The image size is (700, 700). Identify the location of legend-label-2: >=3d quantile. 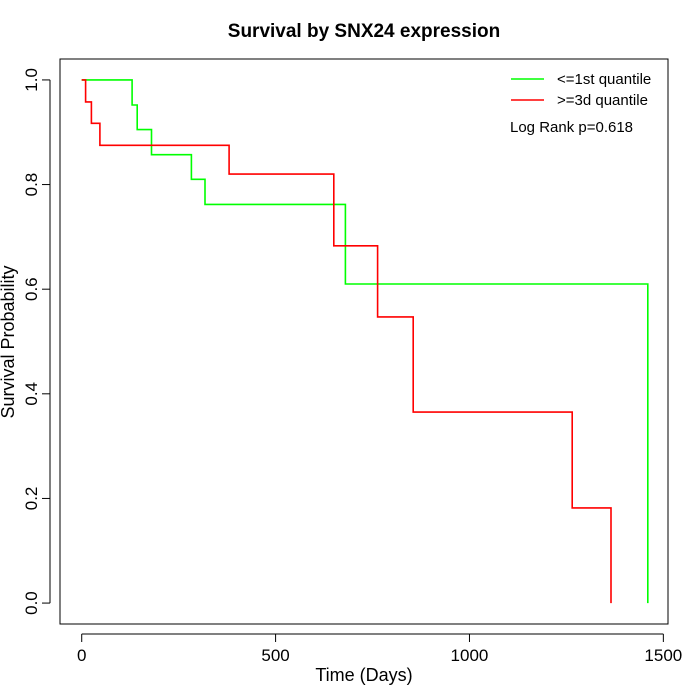
(602, 100).